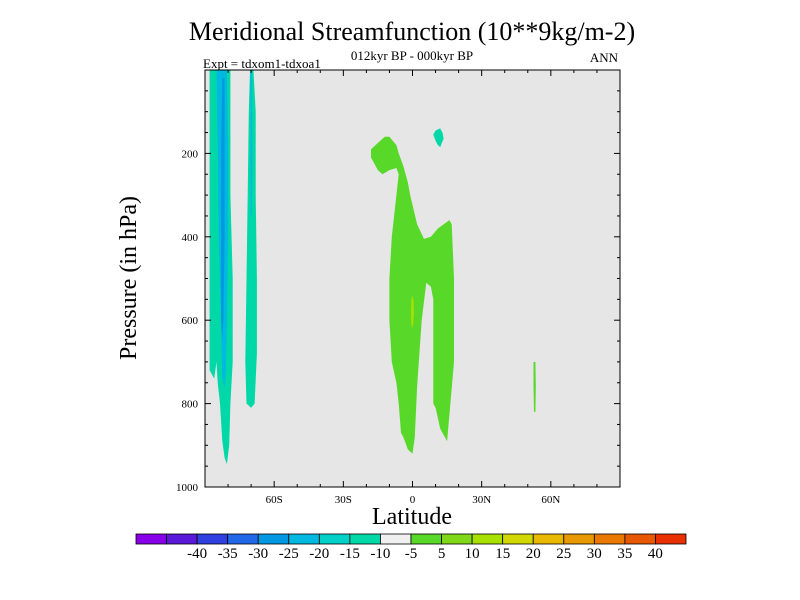 The width and height of the screenshot is (800, 600). Describe the element at coordinates (481, 500) in the screenshot. I see `x-tick-label: 30N` at that location.